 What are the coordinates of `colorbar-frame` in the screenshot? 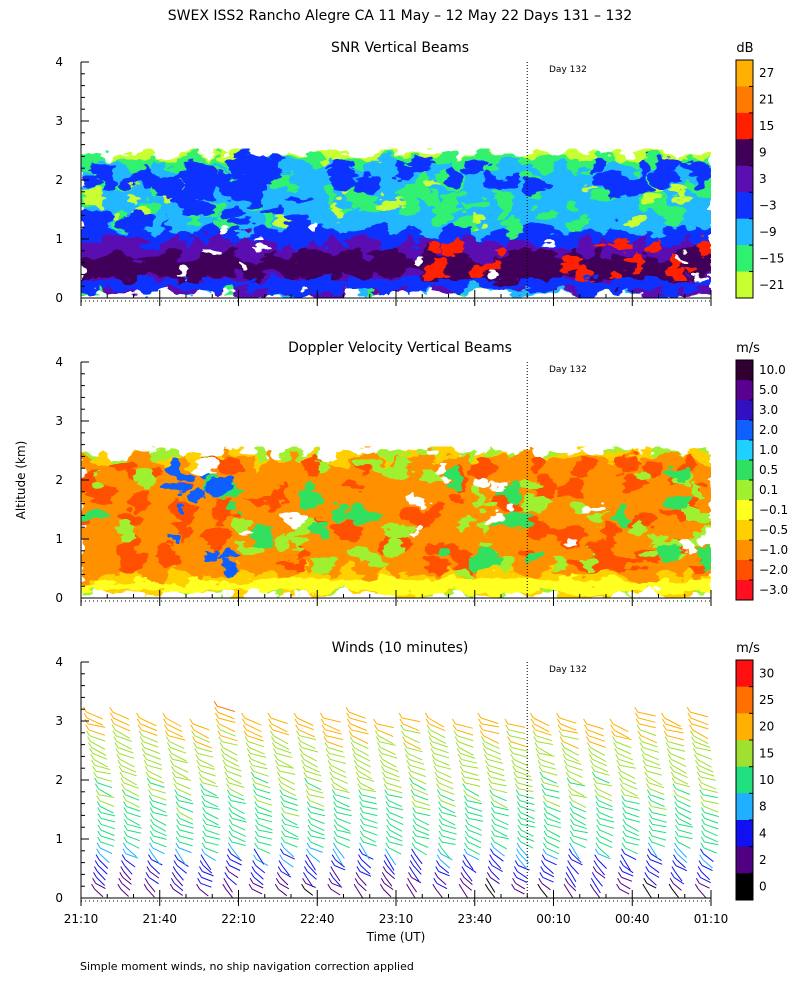 It's located at (744, 780).